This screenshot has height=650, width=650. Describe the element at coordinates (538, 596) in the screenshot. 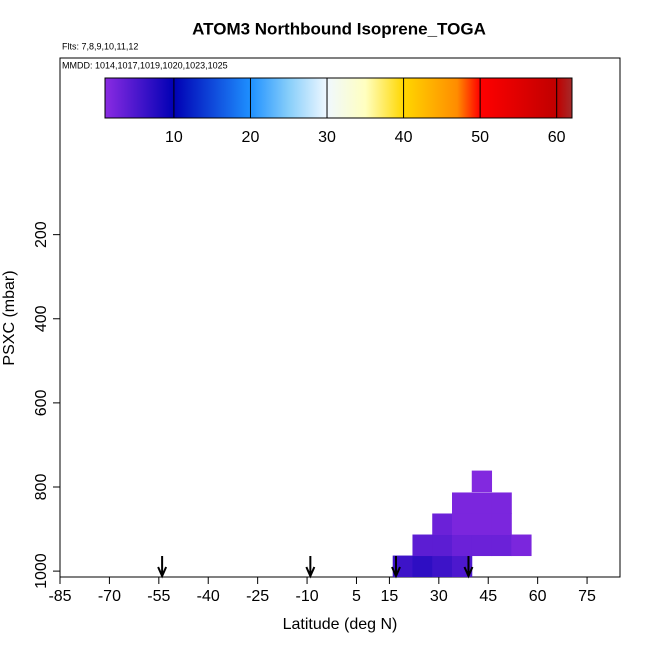

I see `x-tick-label: 60` at that location.